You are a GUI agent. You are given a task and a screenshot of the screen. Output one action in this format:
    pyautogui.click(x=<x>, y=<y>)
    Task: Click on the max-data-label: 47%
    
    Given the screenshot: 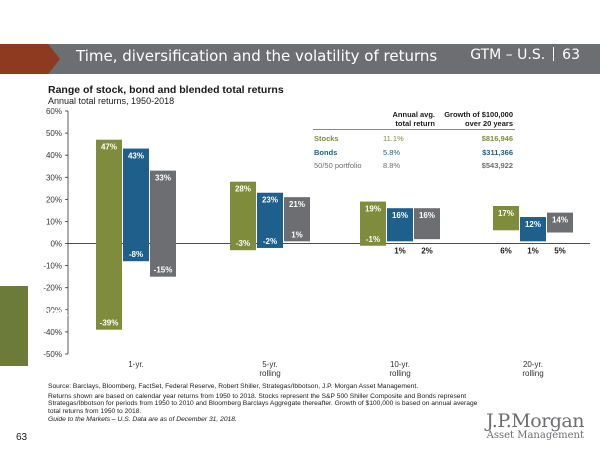 What is the action you would take?
    pyautogui.click(x=109, y=147)
    